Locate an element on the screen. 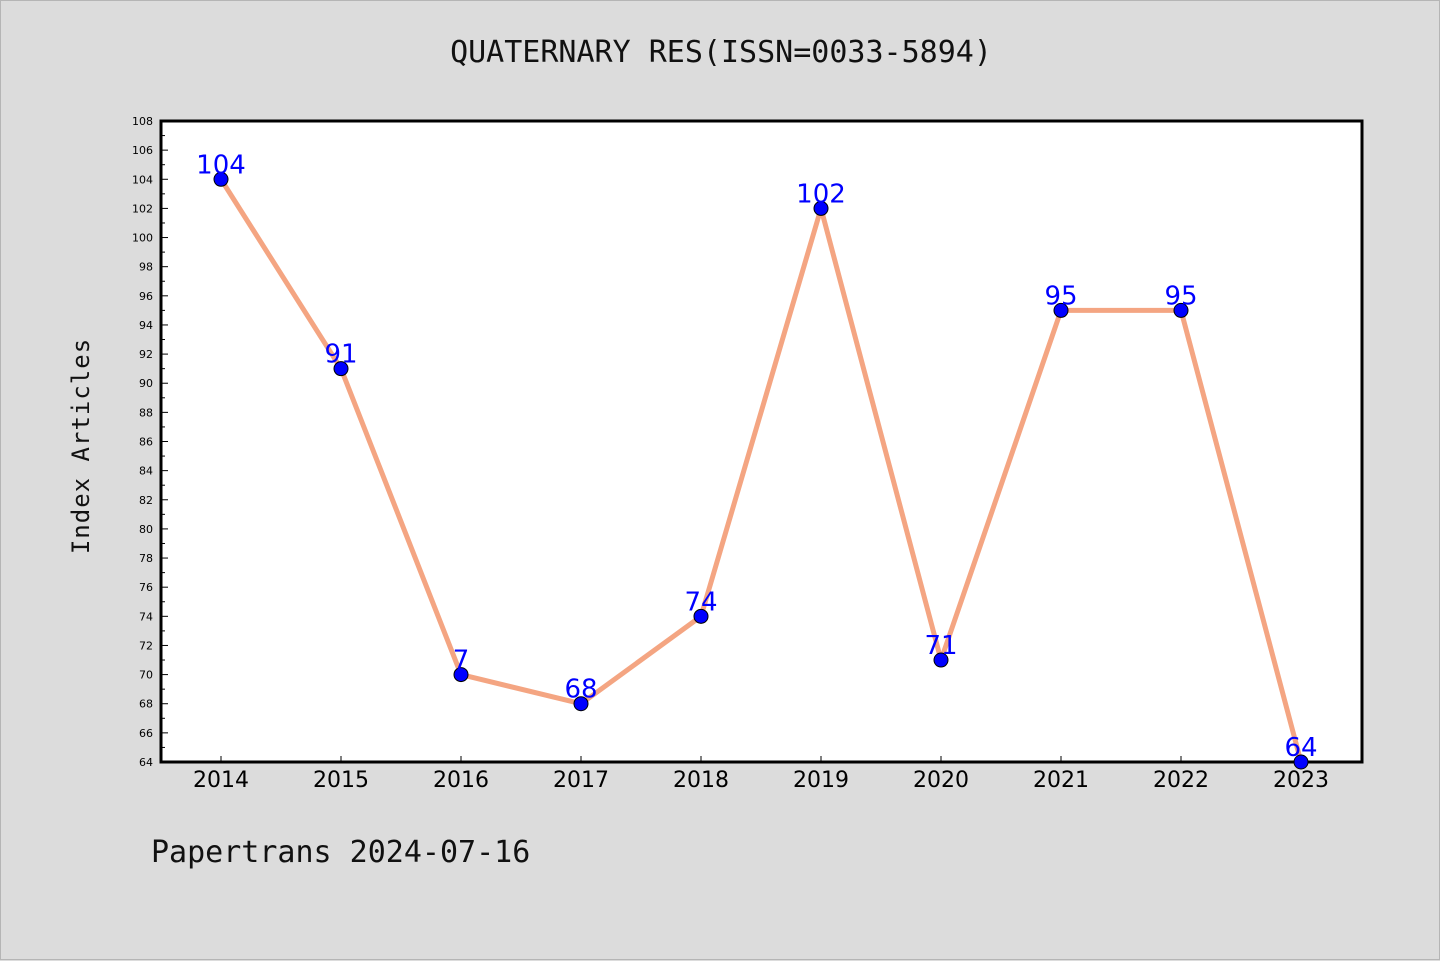  y-tick-label: 102 is located at coordinates (142, 208).